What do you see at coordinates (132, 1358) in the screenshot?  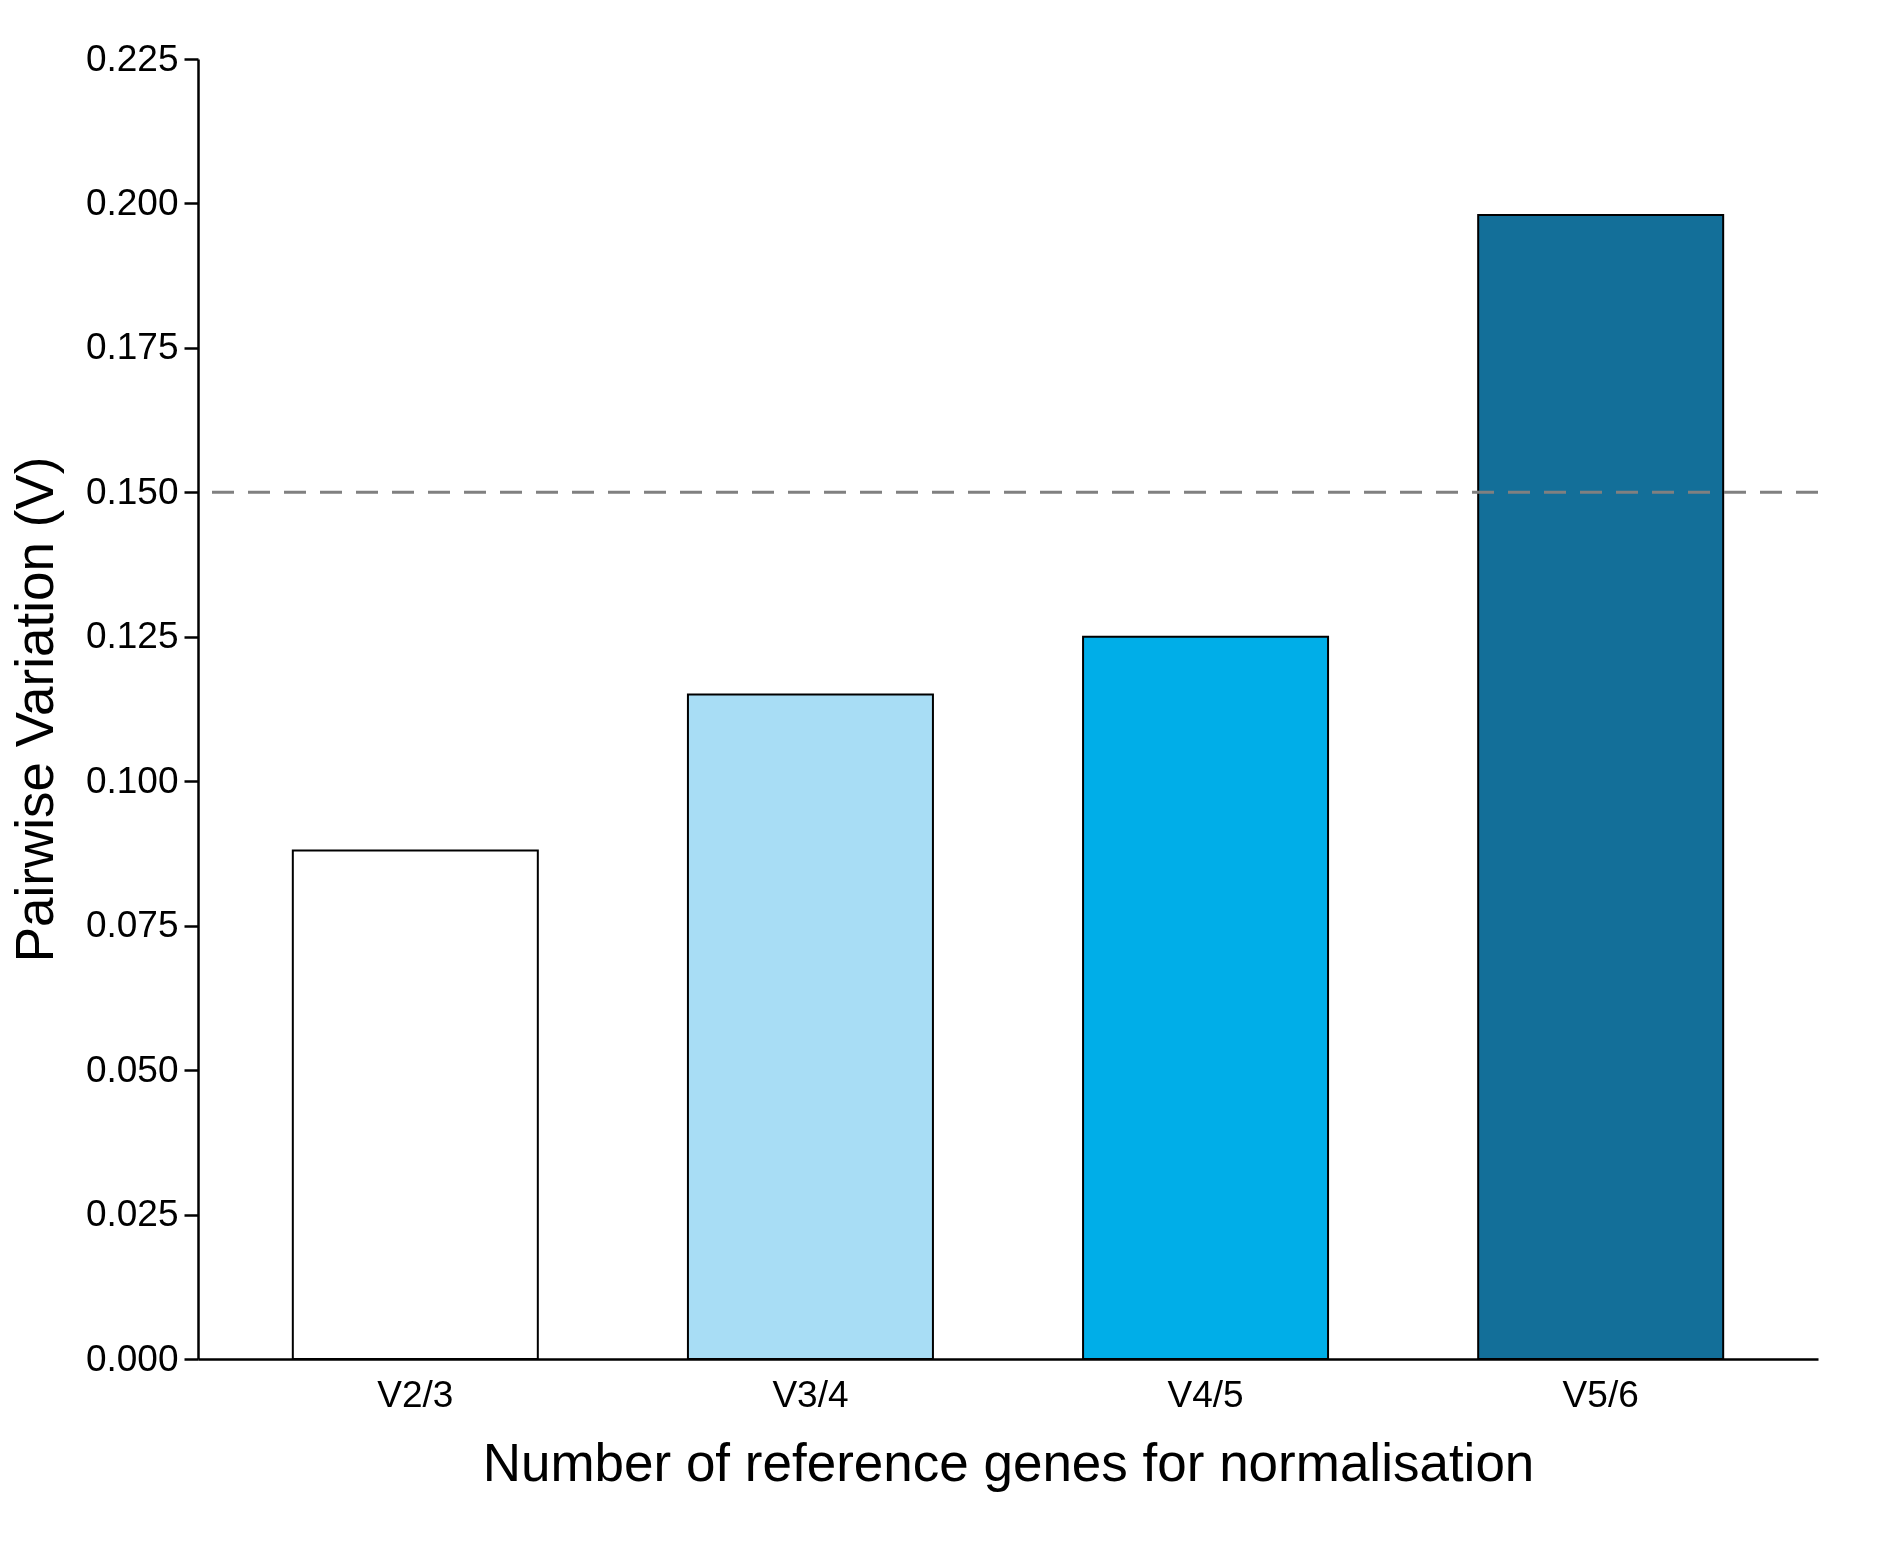 I see `y-tick-label: 0.000` at bounding box center [132, 1358].